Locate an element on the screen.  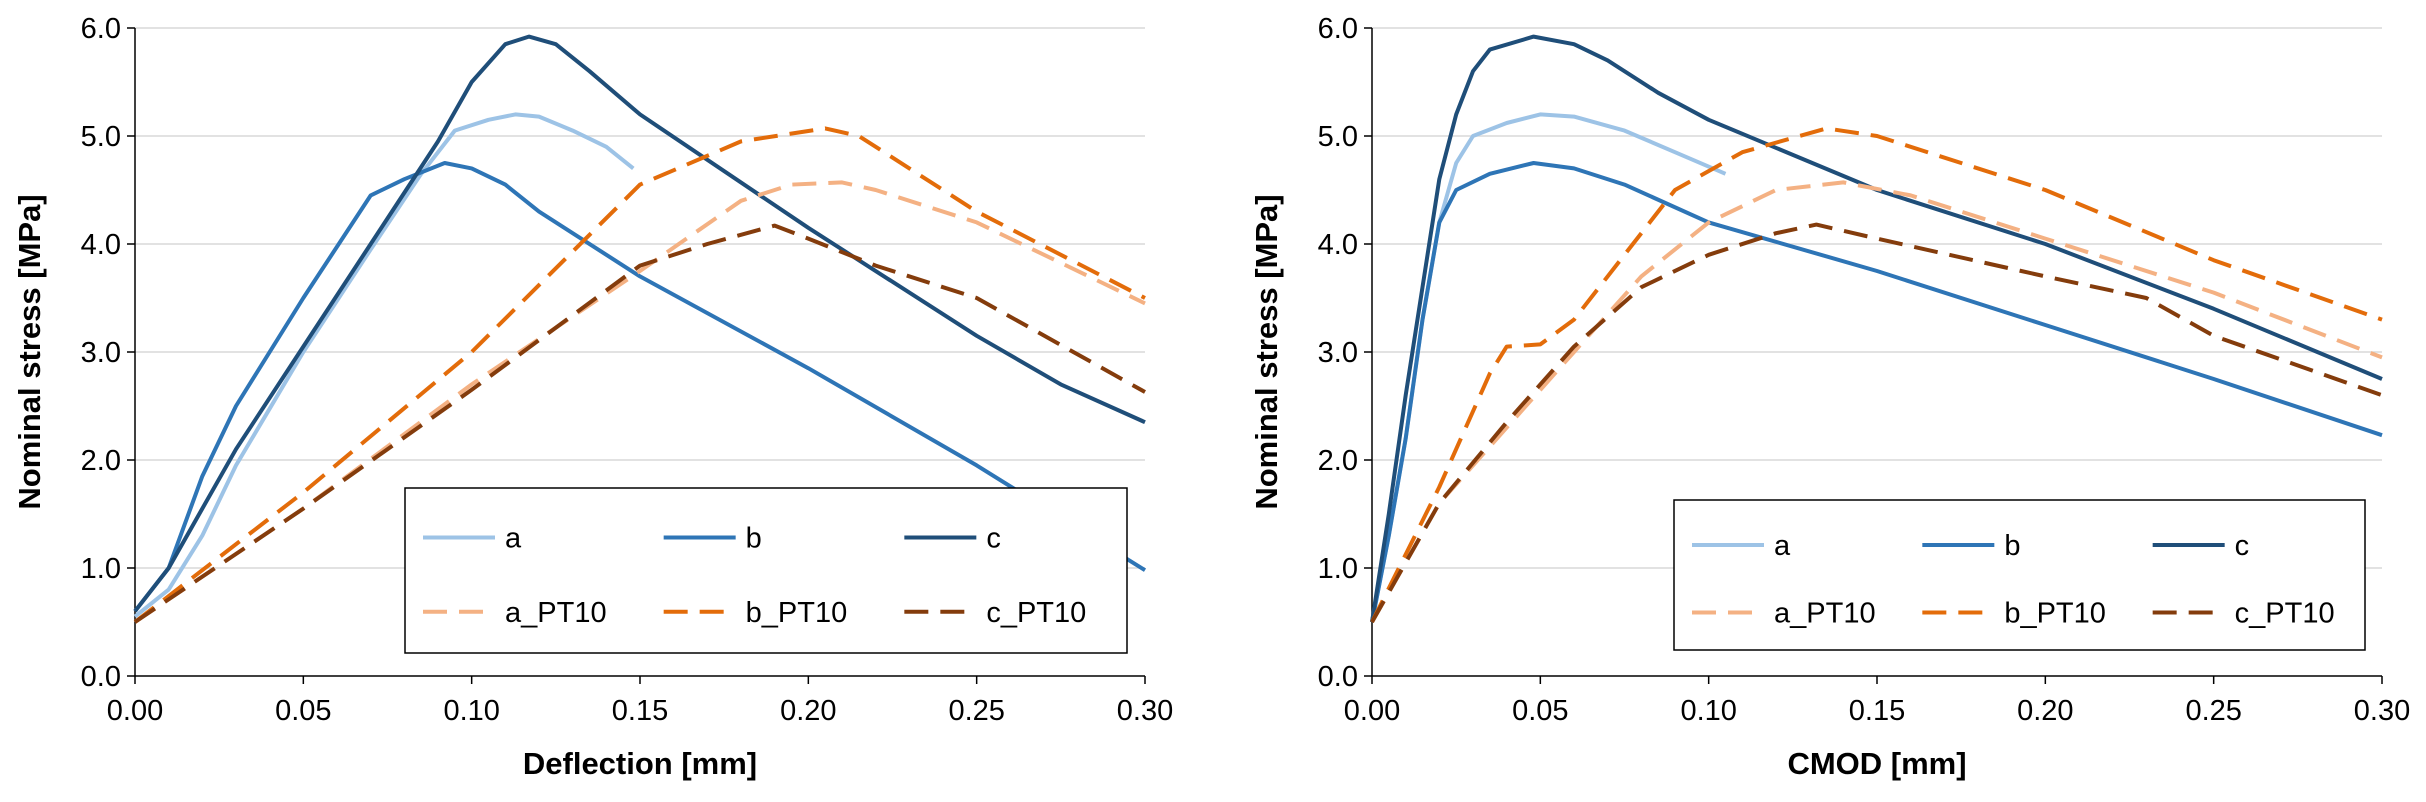
x-axis-title: CMOD [mm] is located at coordinates (1876, 763).